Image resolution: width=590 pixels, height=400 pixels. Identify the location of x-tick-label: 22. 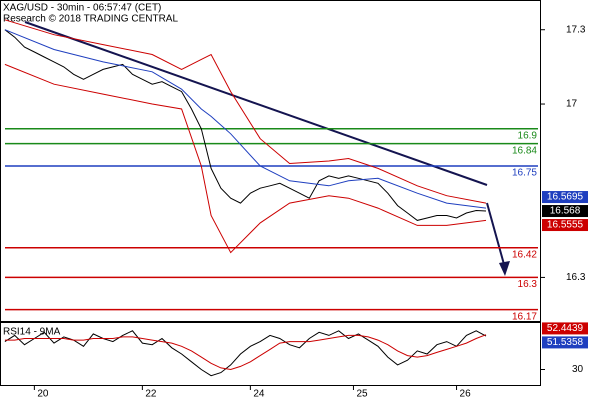
(151, 394).